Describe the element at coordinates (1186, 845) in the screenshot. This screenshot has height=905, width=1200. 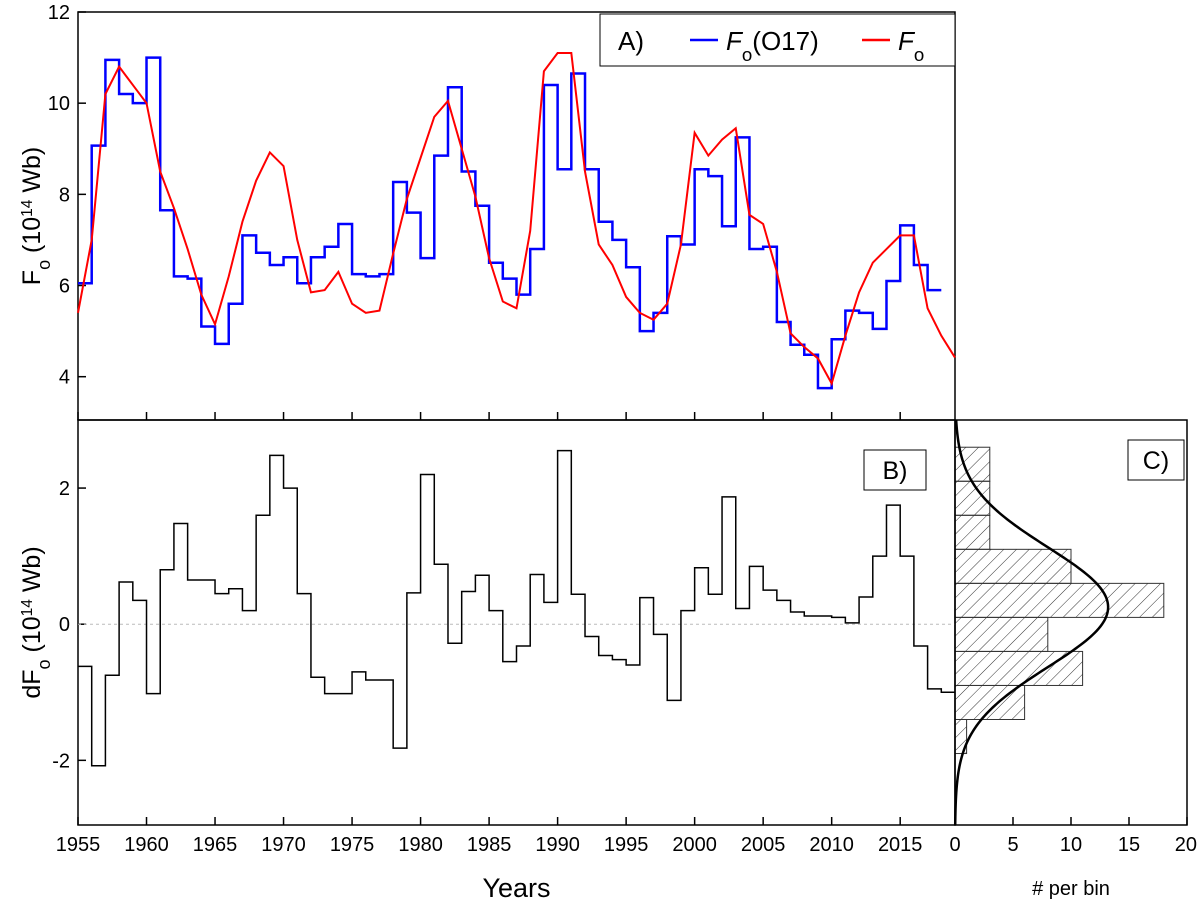
I see `x-tick-label: 20` at that location.